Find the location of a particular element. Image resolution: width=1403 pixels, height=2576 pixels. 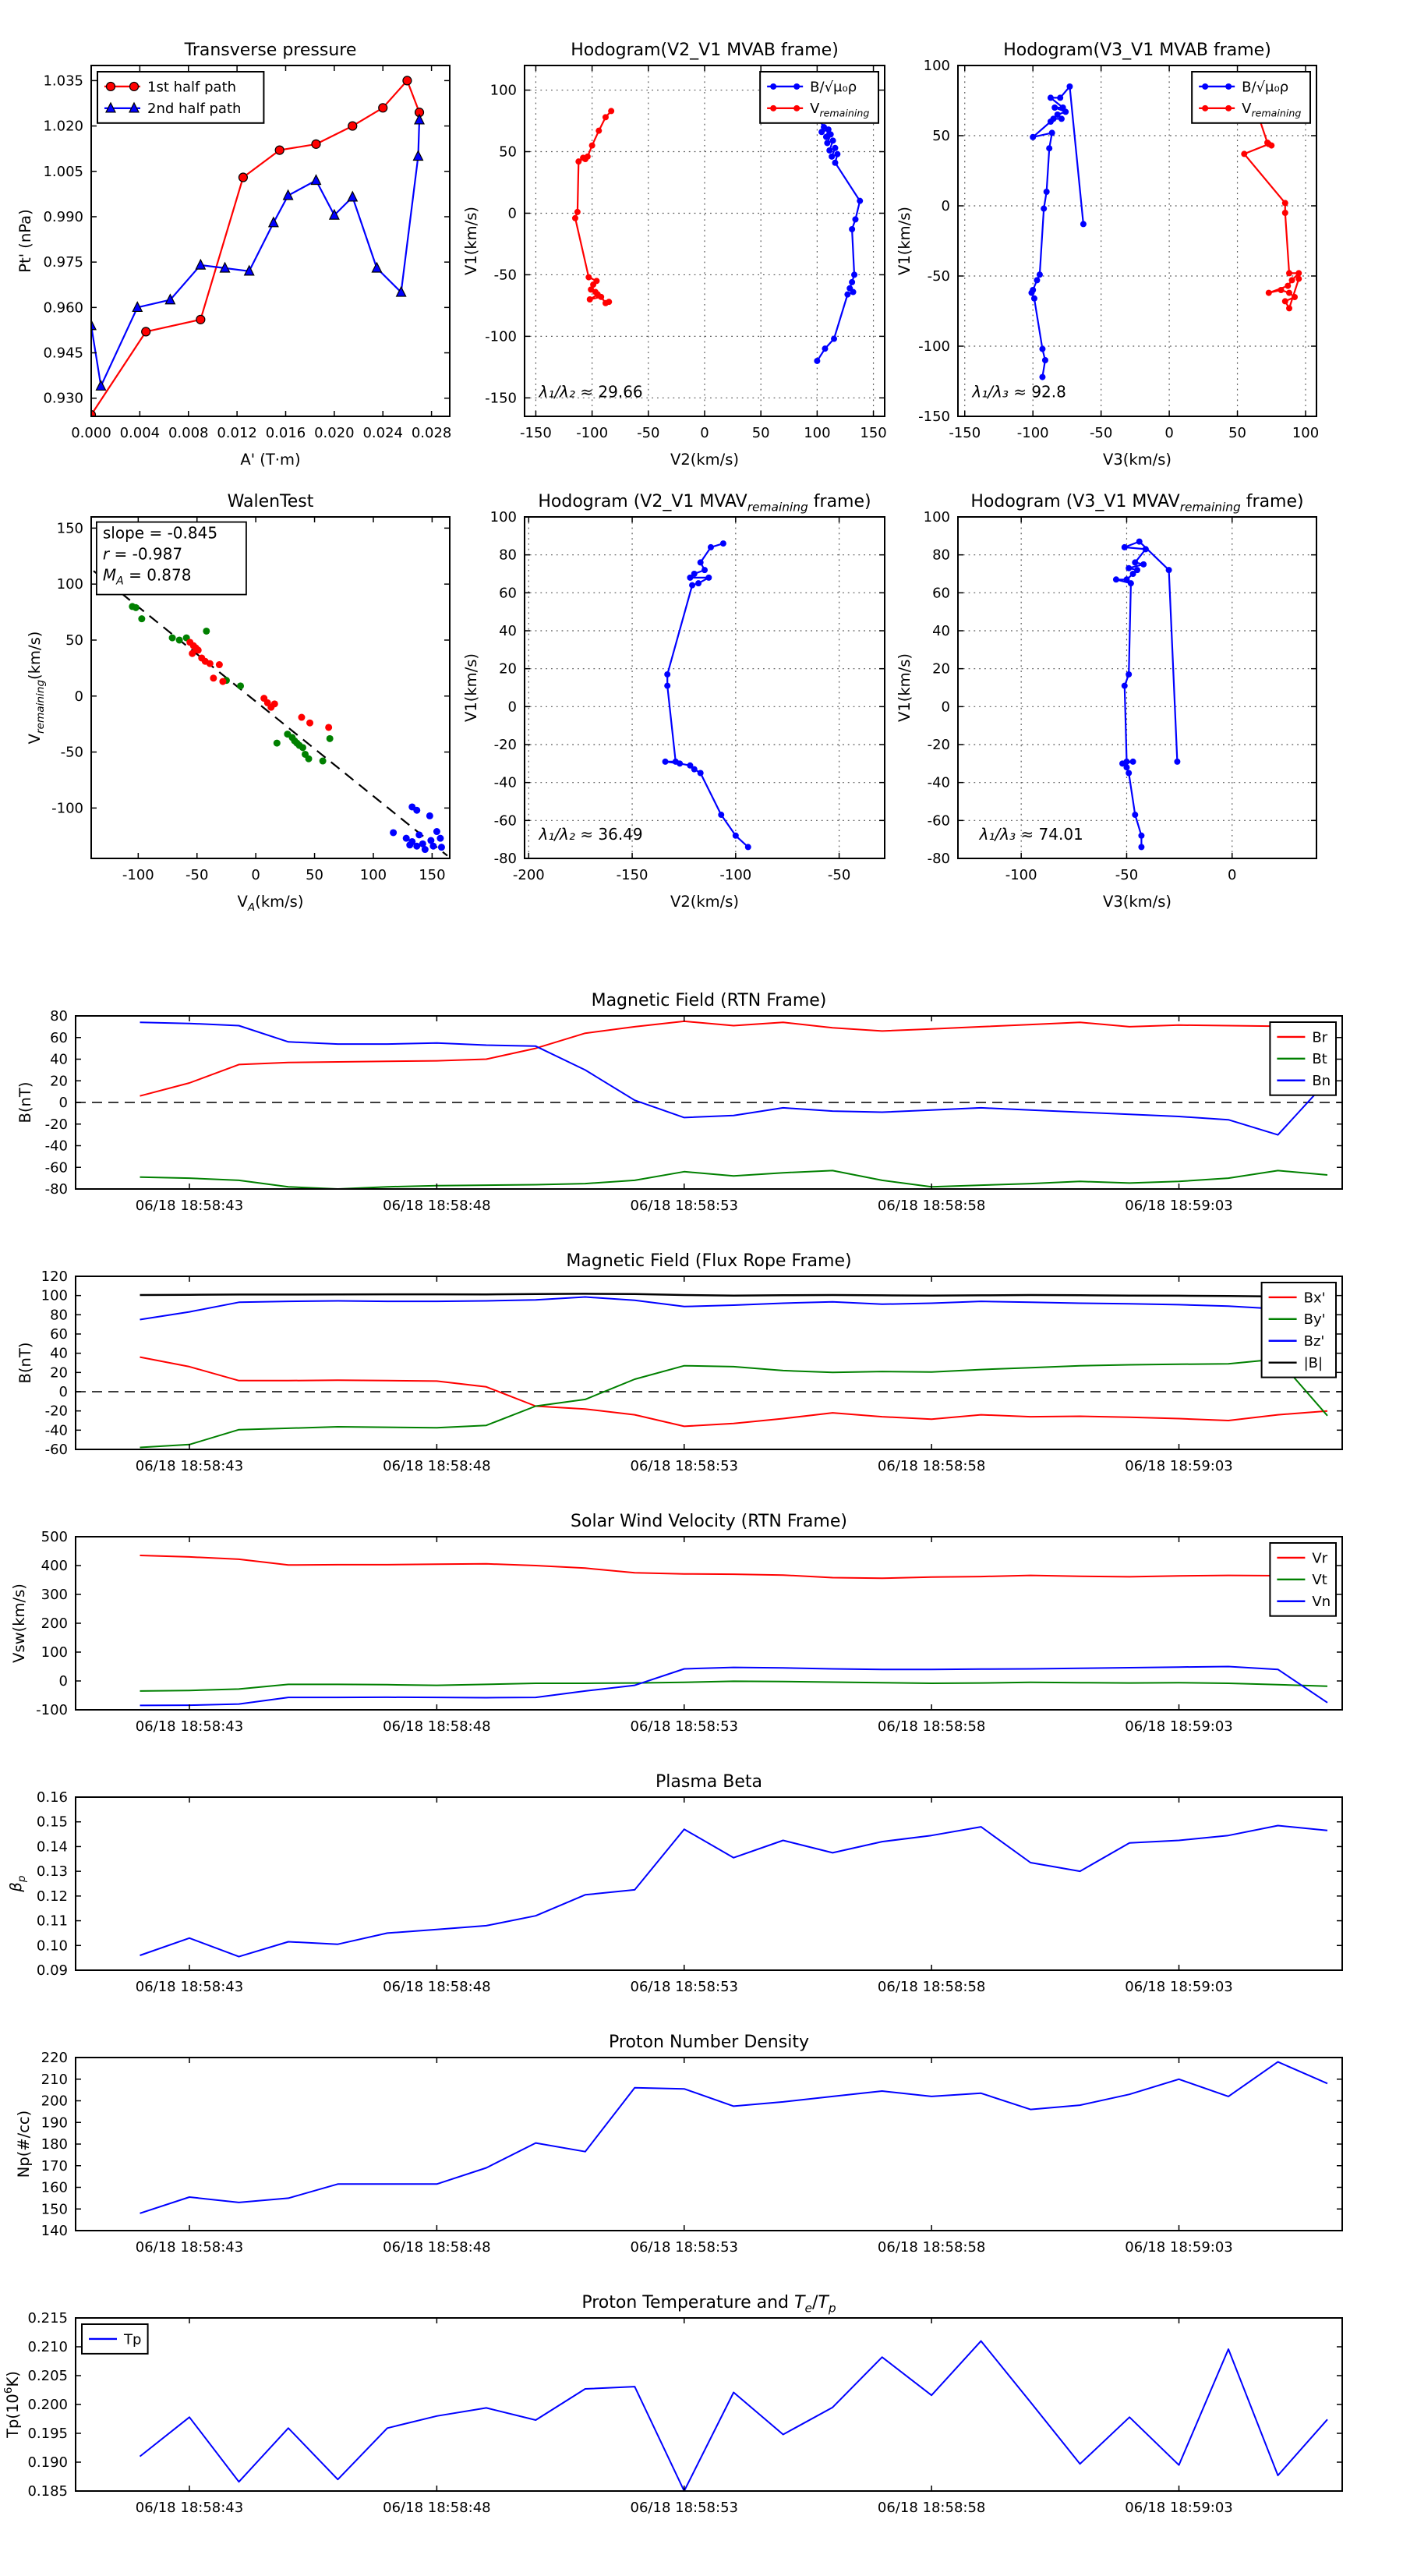

y-tick-label: 100 is located at coordinates (937, 517).